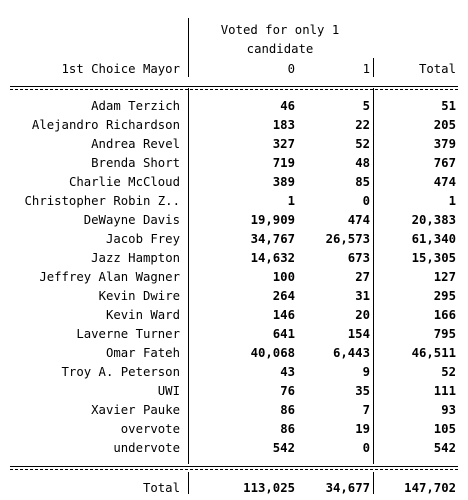  Describe the element at coordinates (444, 429) in the screenshot. I see `row-value-total: 105` at that location.